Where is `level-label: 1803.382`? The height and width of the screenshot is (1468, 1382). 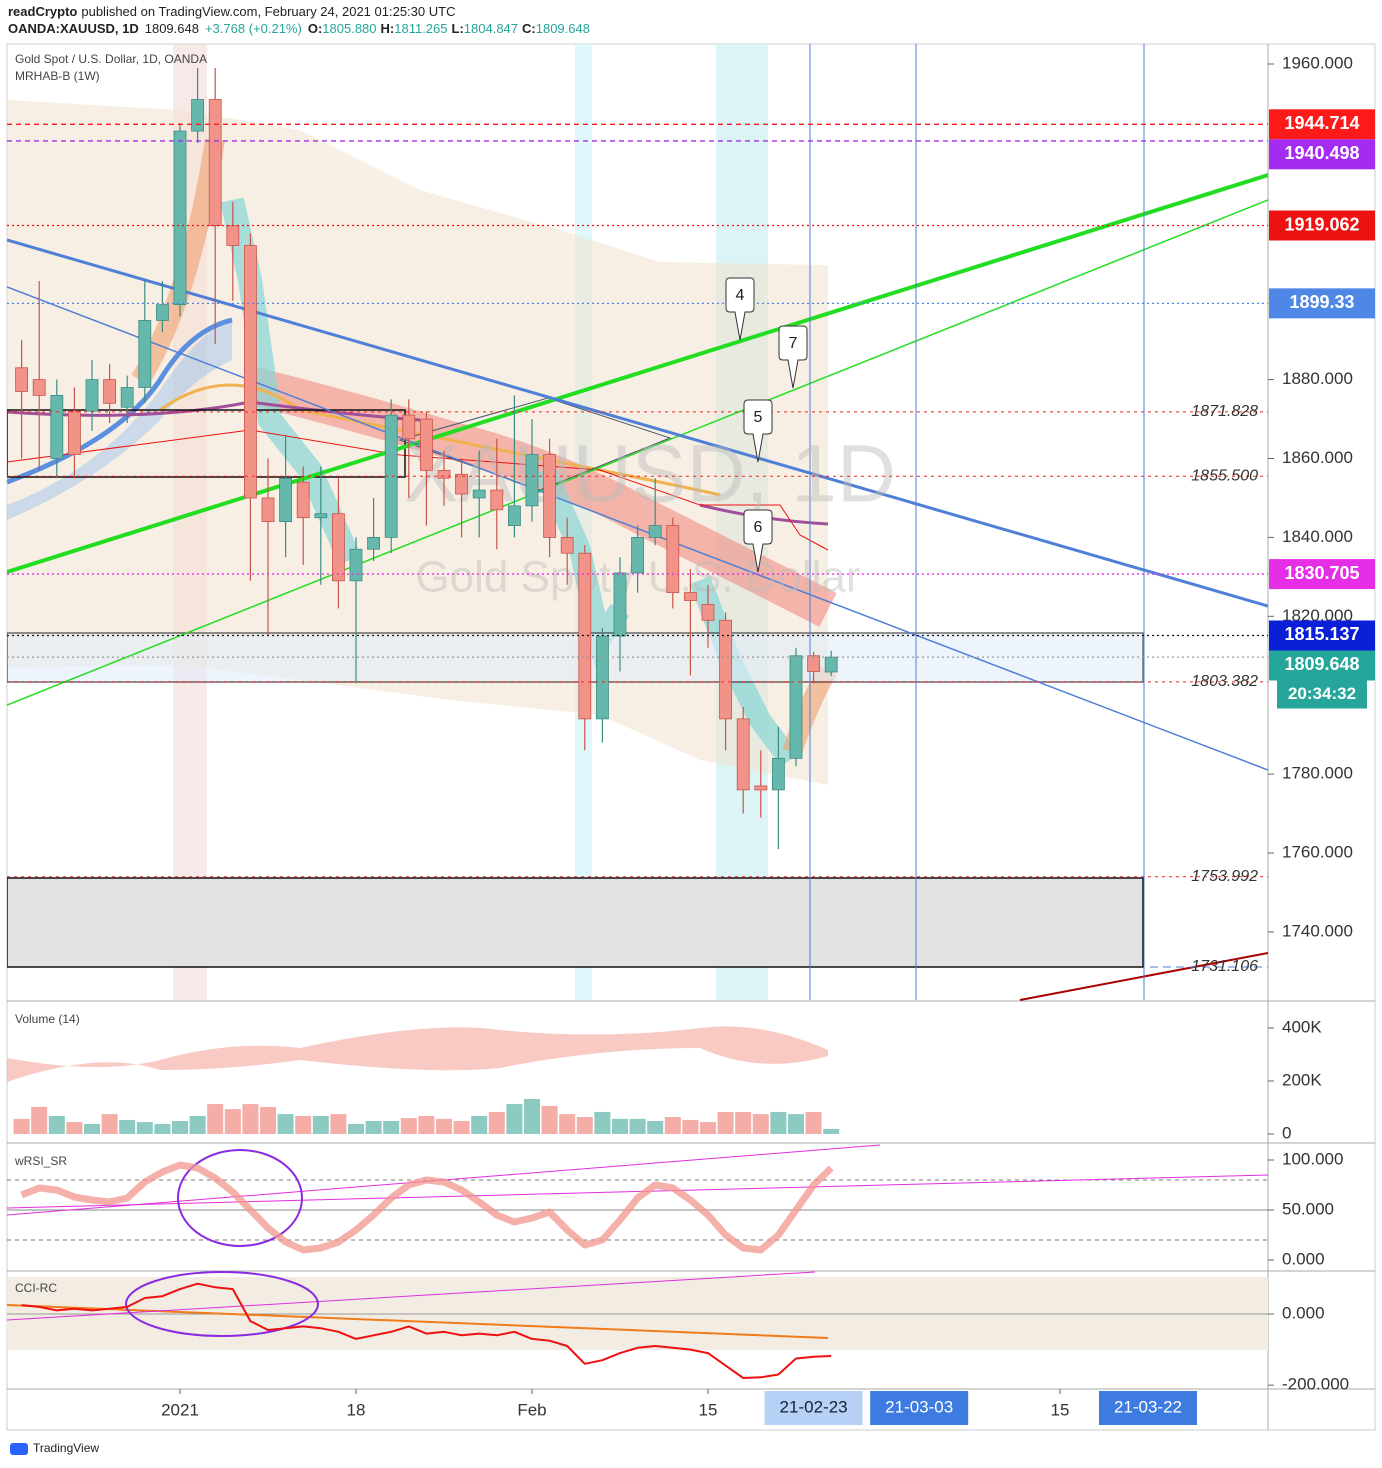 level-label: 1803.382 is located at coordinates (1224, 681).